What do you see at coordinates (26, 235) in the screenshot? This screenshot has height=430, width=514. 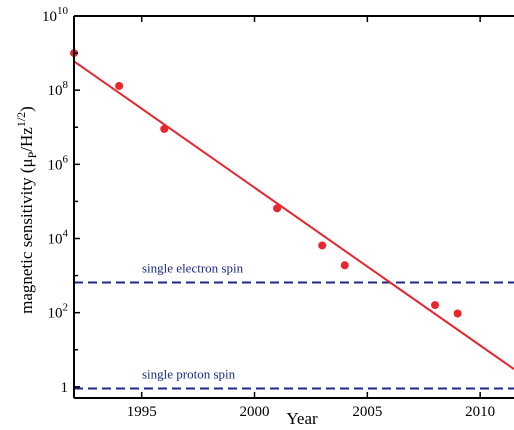 I see `y-axis-title-main: magnetic sensitivity (μ` at bounding box center [26, 235].